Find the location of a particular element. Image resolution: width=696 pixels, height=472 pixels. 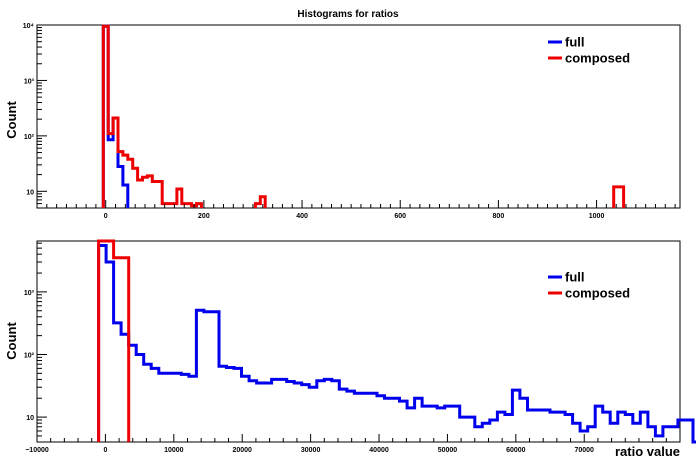

series-composed-histogram is located at coordinates (114, 340).